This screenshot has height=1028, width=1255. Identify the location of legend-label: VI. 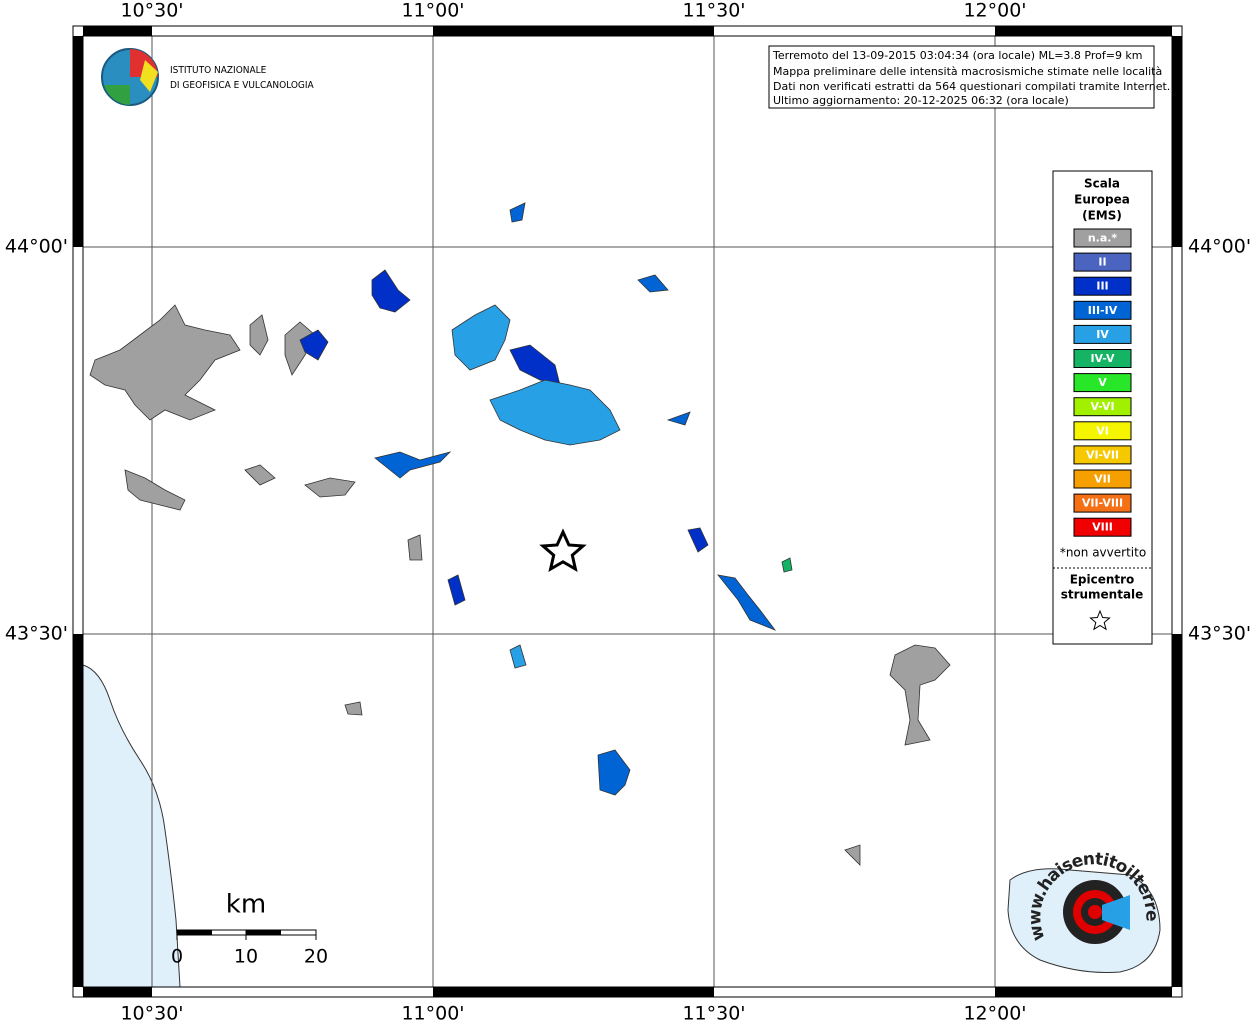
(1102, 430).